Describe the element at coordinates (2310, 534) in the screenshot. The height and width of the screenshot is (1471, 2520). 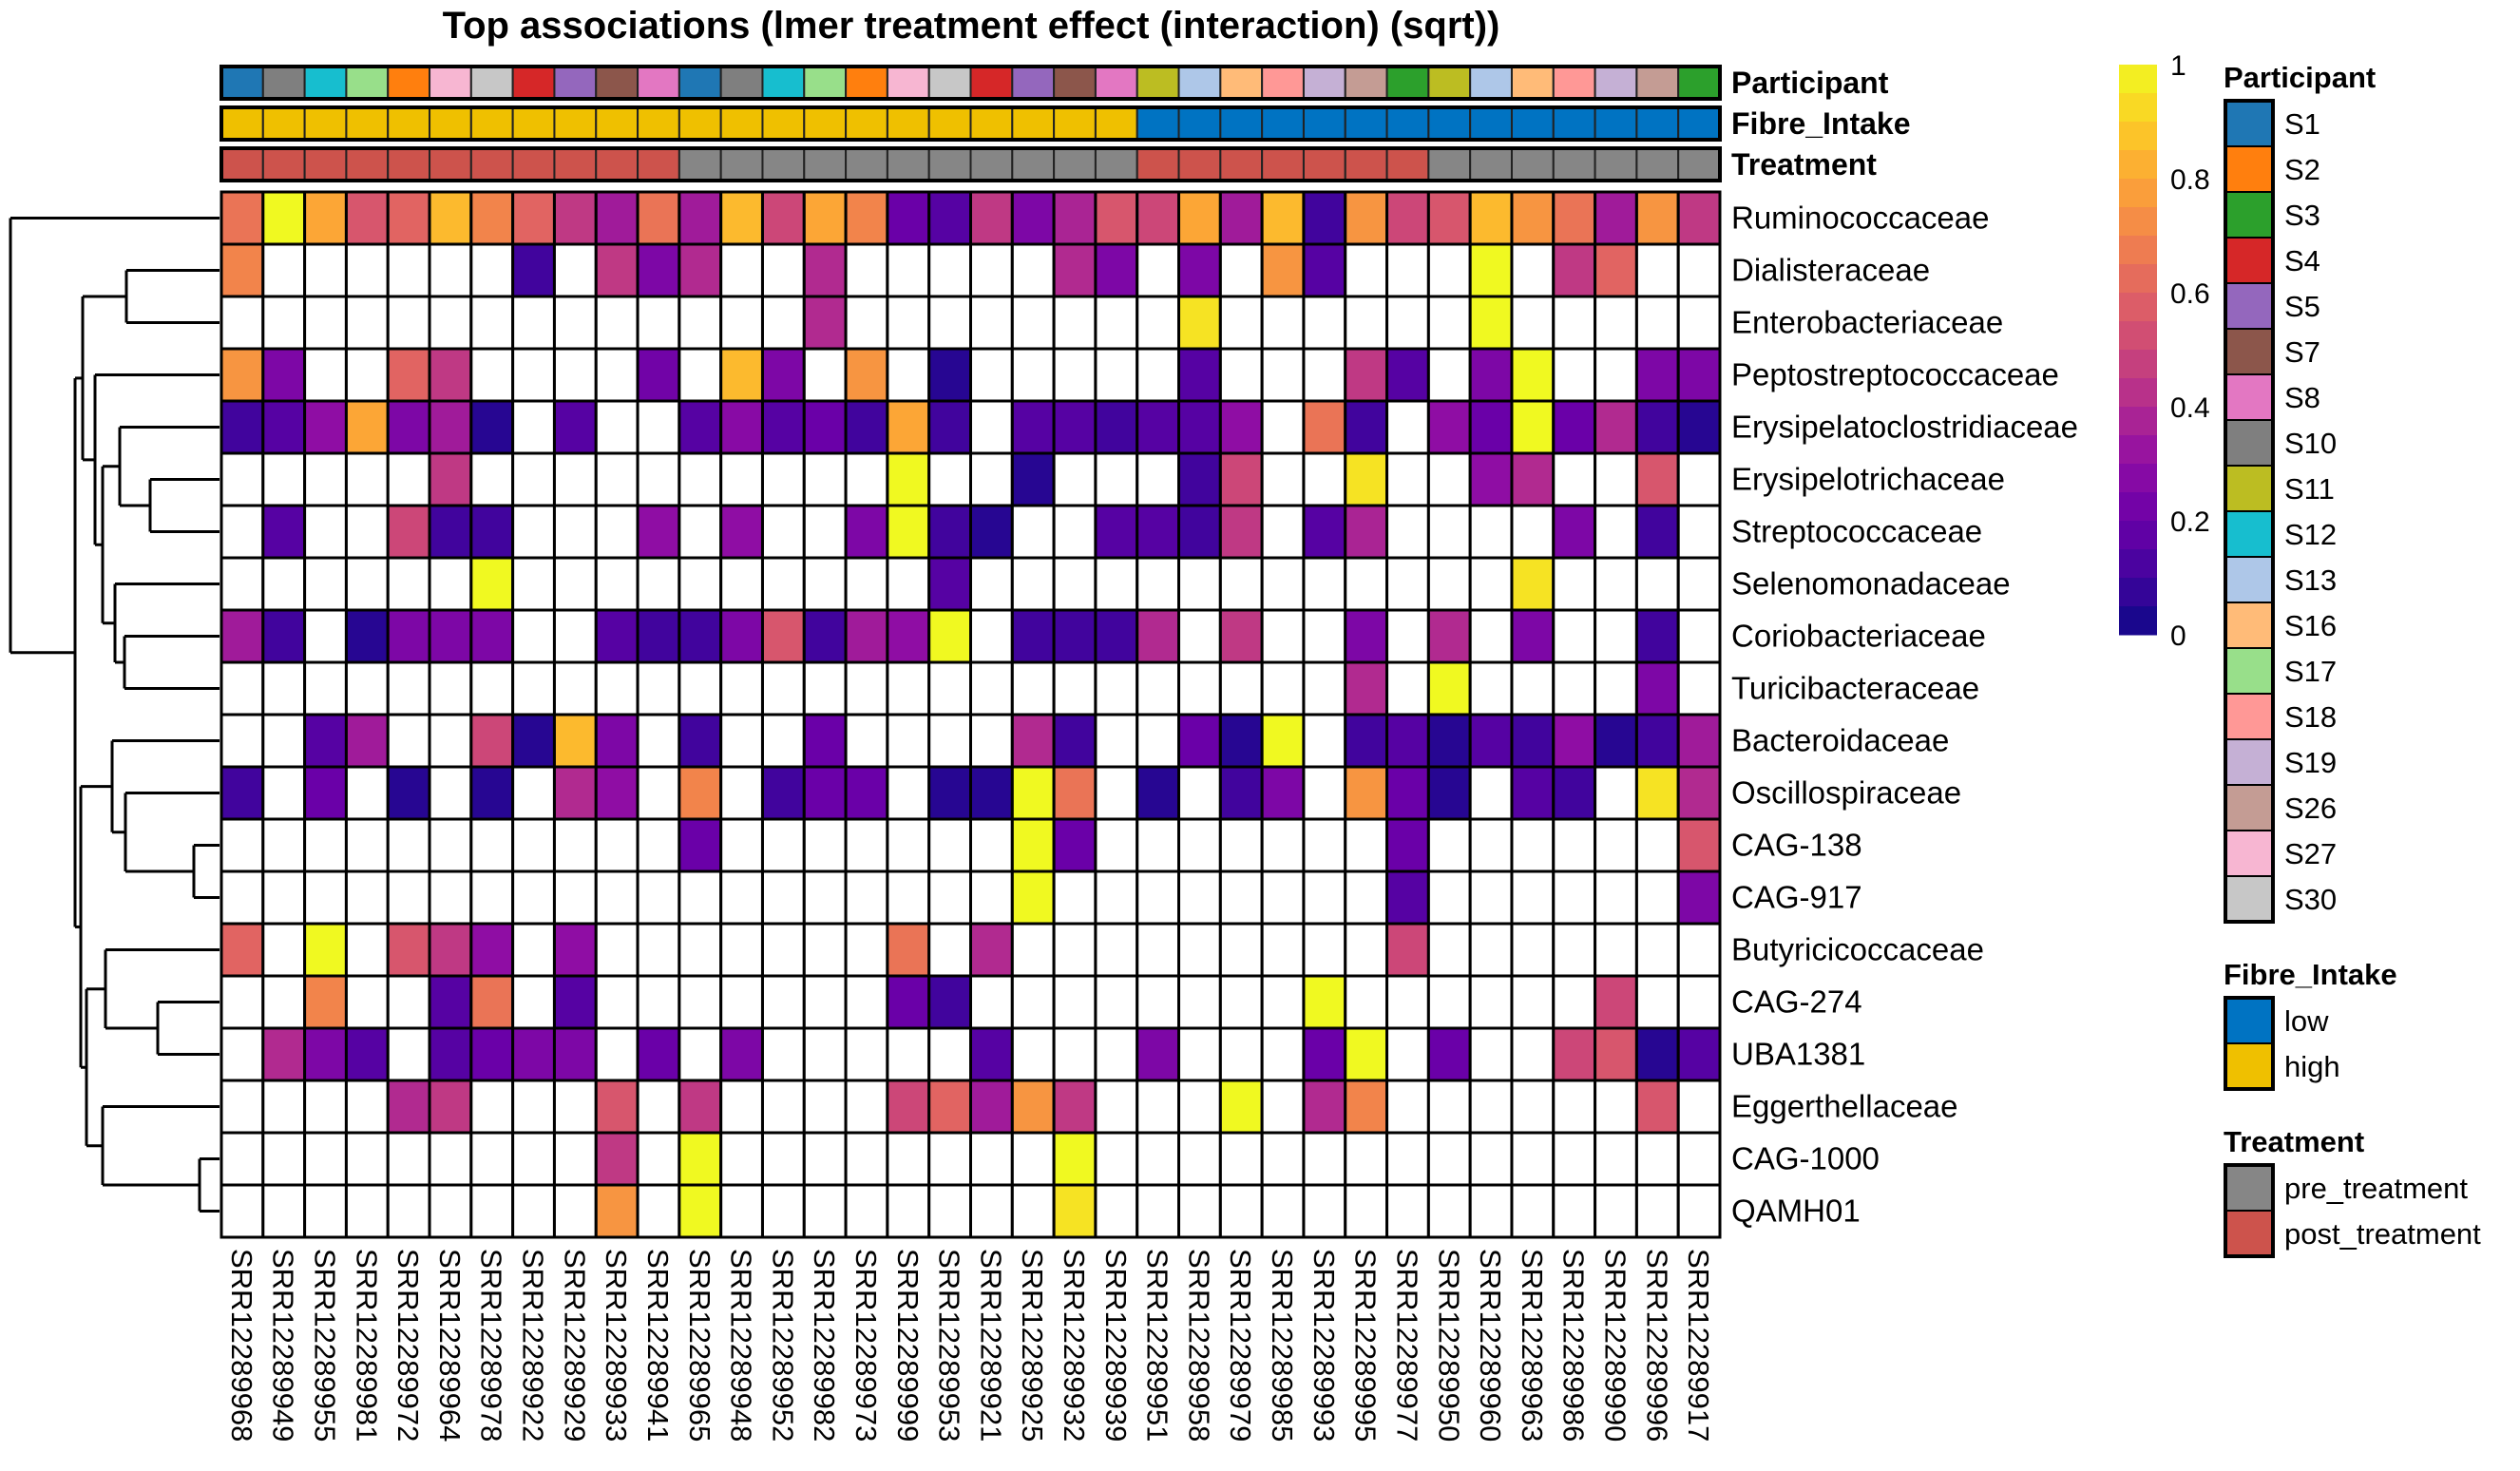
I see `legend-label: S12` at that location.